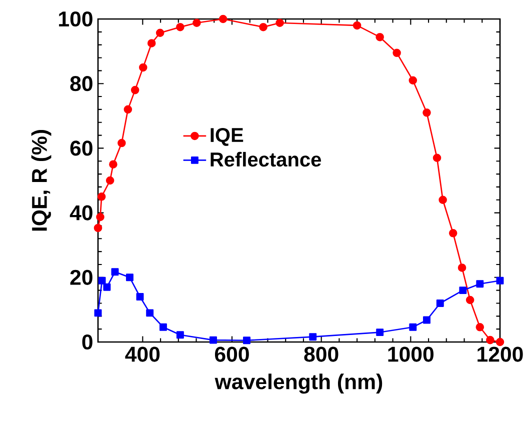 The image size is (531, 426). Describe the element at coordinates (298, 384) in the screenshot. I see `x-axis-title: wavelength (nm)` at that location.